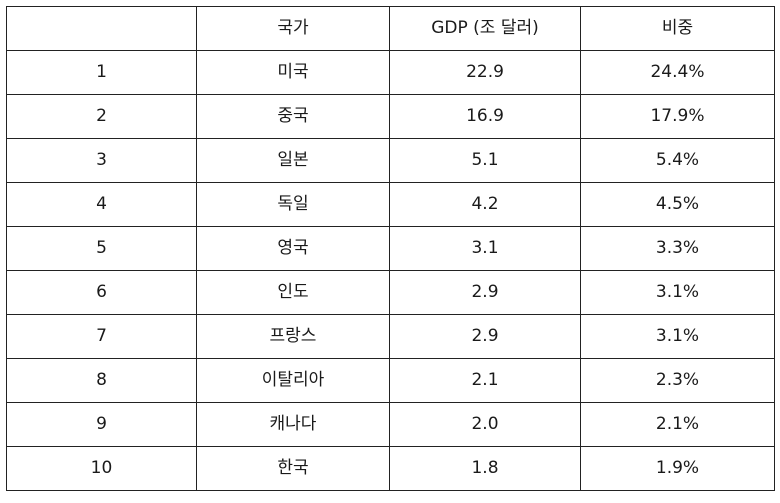 This screenshot has height=503, width=780. I want to click on table-row: 3 일본 5.1 5.4%, so click(390, 160).